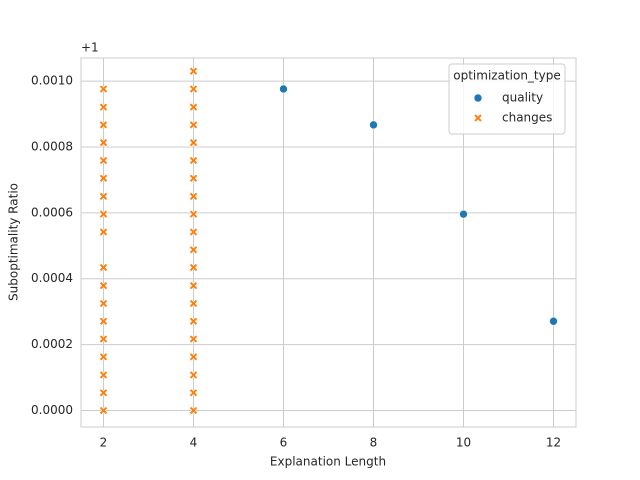 Image resolution: width=640 pixels, height=480 pixels. What do you see at coordinates (52, 344) in the screenshot?
I see `y-tick-label: 0.0002` at bounding box center [52, 344].